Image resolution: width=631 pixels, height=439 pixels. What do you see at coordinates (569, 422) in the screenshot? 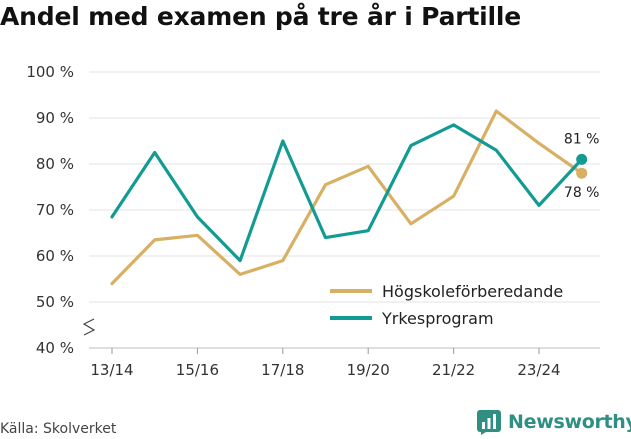
I see `brand-name: Newsworthy` at bounding box center [569, 422].